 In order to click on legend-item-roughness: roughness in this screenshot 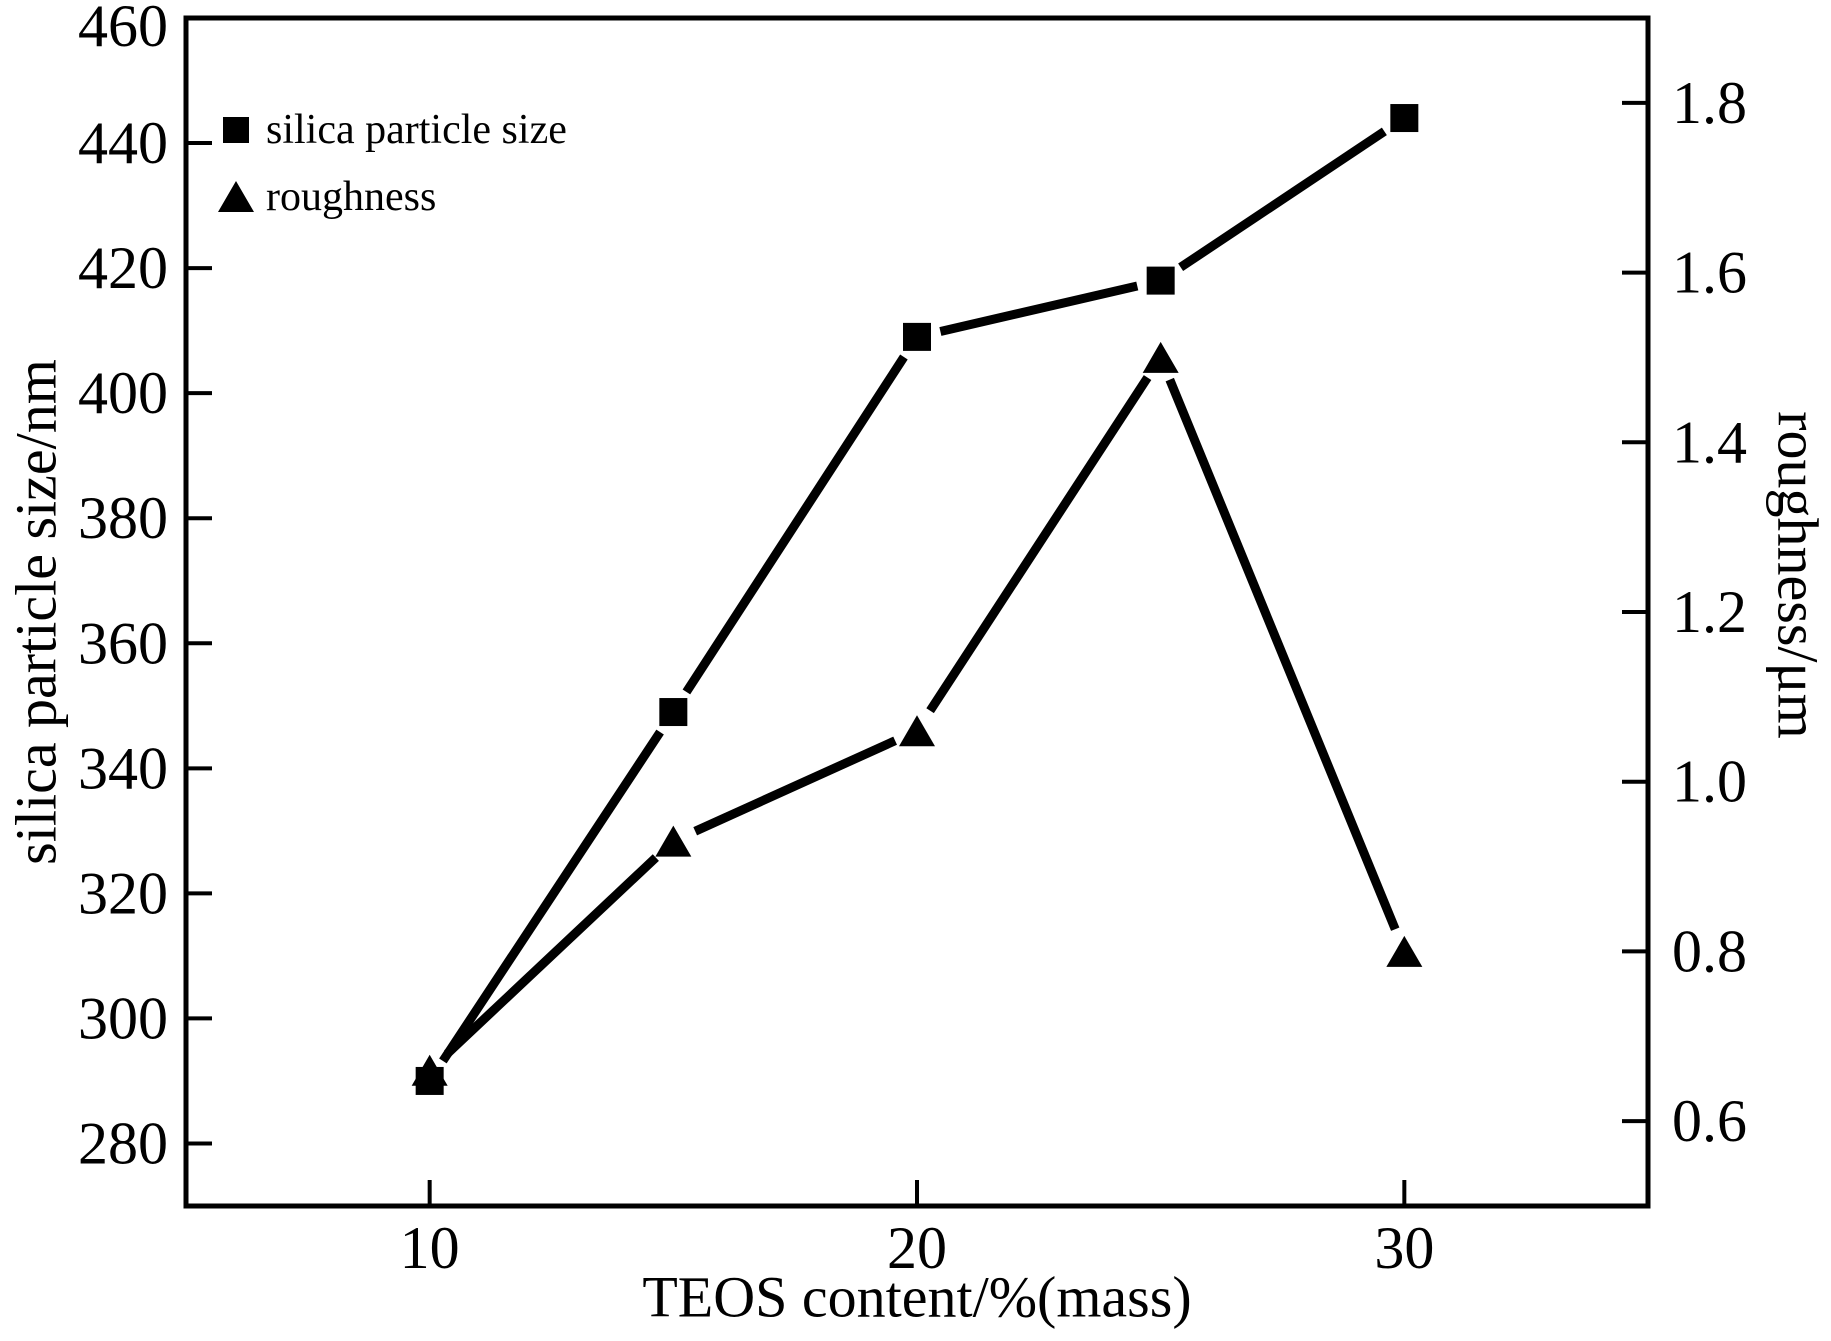, I will do `click(389, 196)`.